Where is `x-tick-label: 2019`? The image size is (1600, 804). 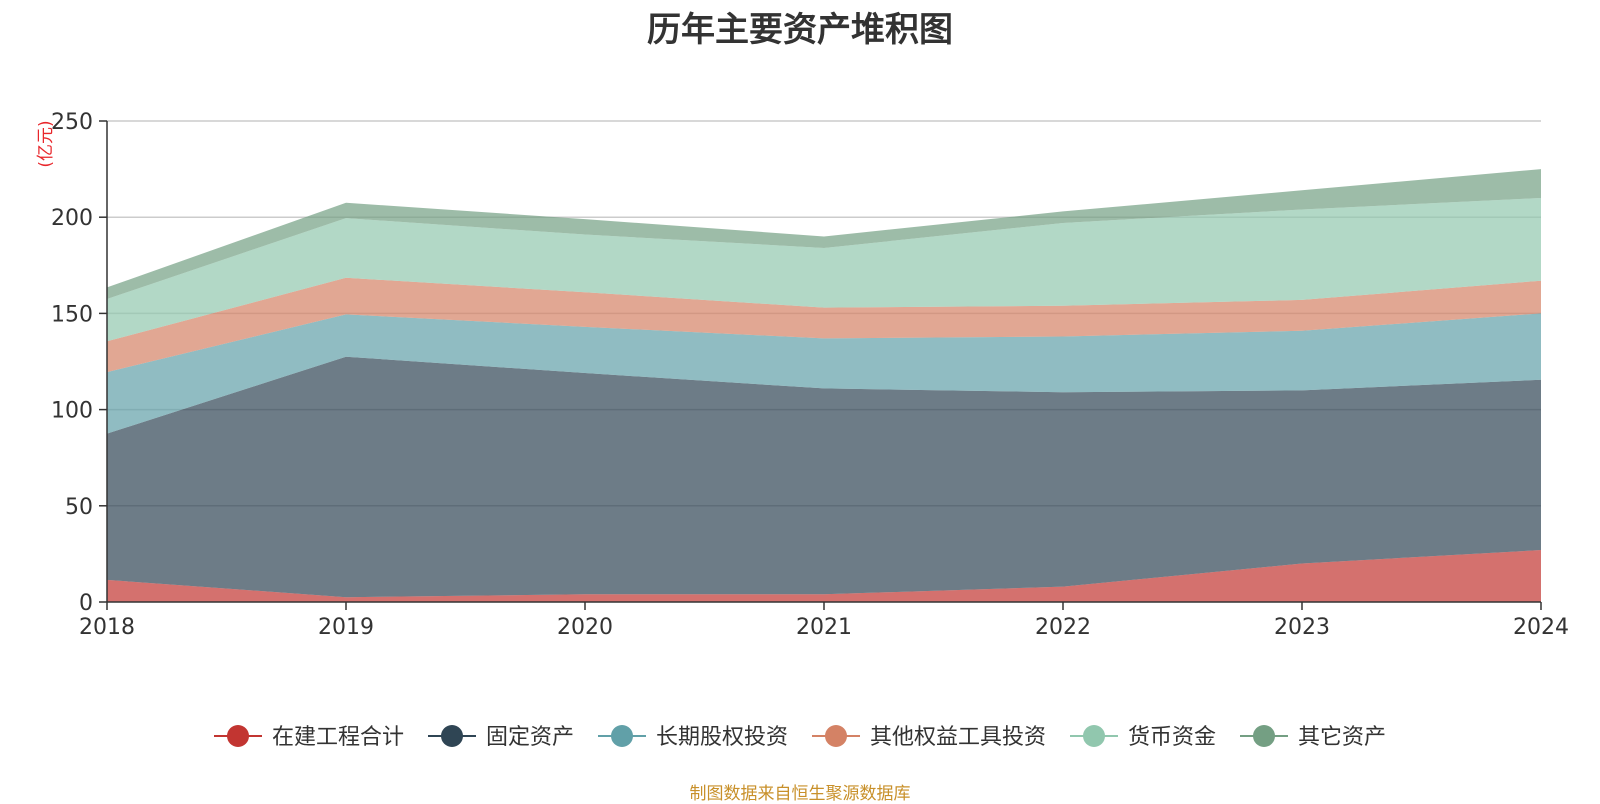
x-tick-label: 2019 is located at coordinates (346, 627).